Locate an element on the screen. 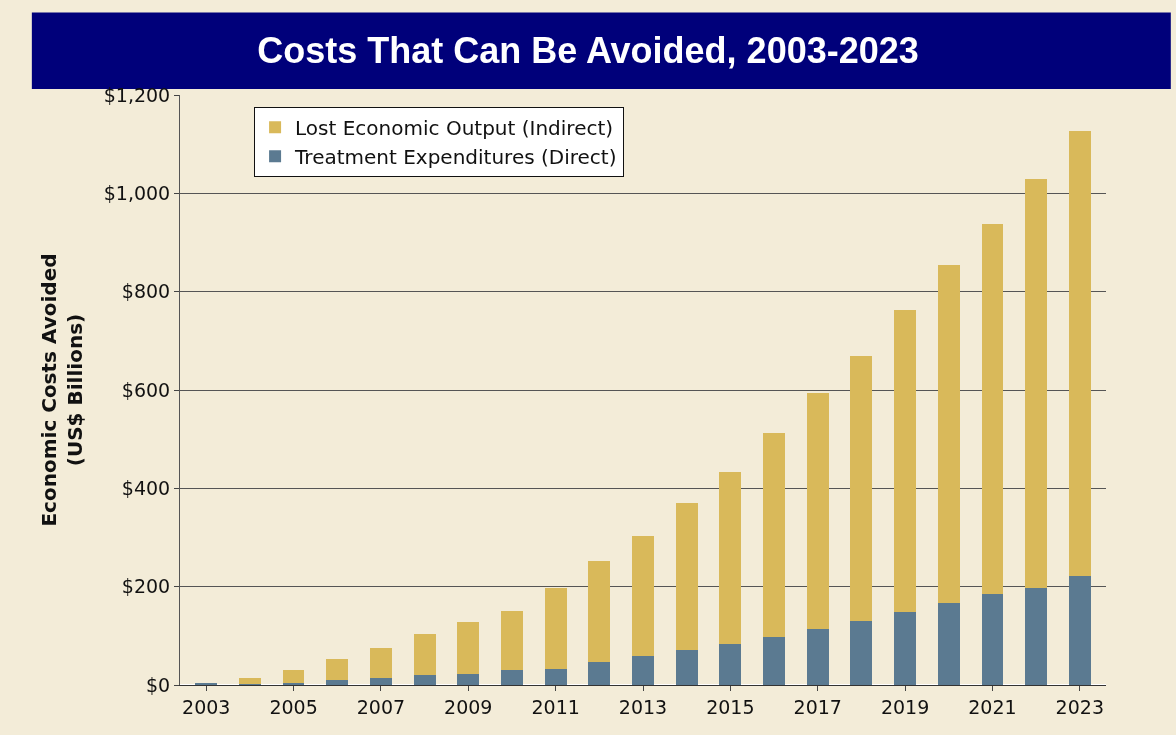 The height and width of the screenshot is (735, 1176). x-tick-label: 2023 is located at coordinates (1079, 706).